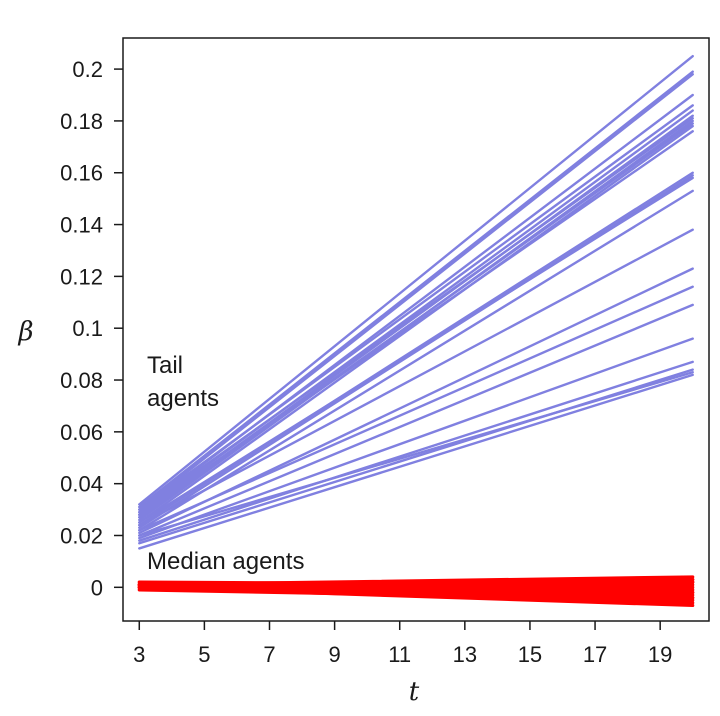 This screenshot has width=720, height=716. What do you see at coordinates (225, 561) in the screenshot?
I see `median-agents-annotation: Median agents` at bounding box center [225, 561].